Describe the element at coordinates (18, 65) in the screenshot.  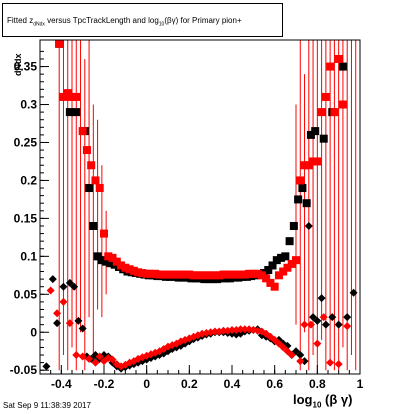
I see `y-axis-label: dNdx` at that location.